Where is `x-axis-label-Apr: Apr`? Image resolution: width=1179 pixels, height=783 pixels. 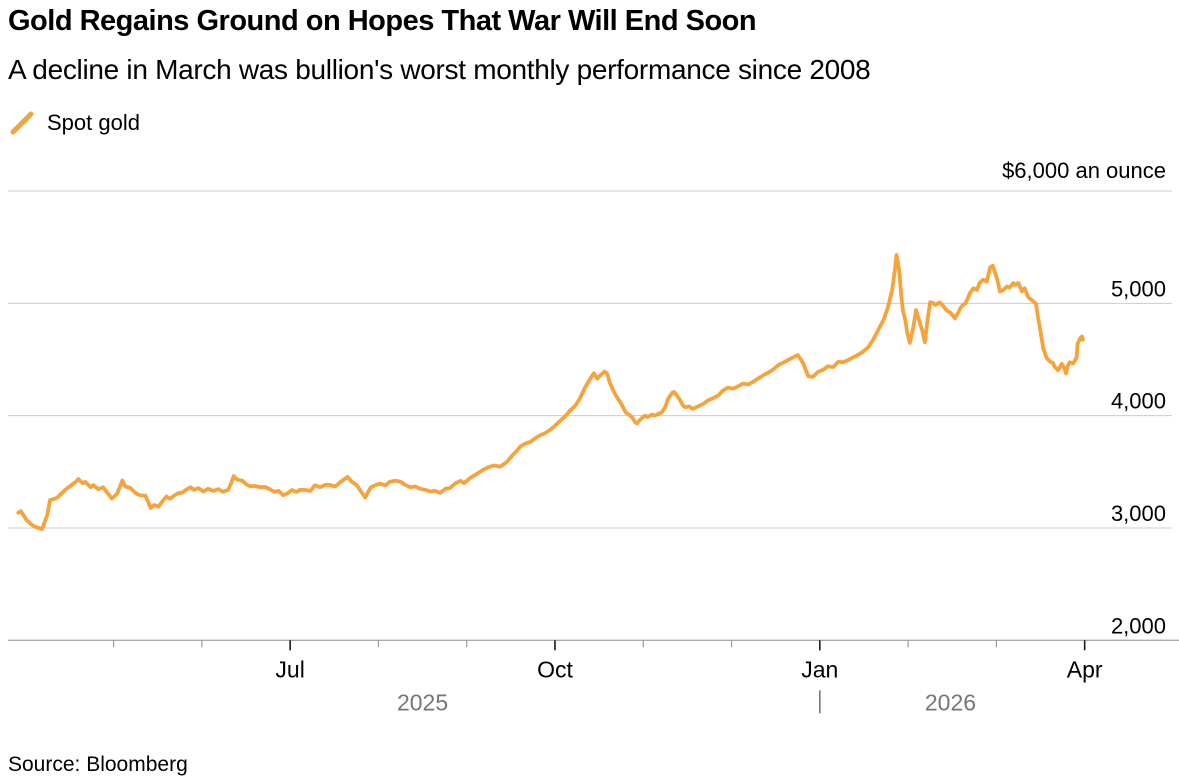
x-axis-label-Apr: Apr is located at coordinates (1085, 669).